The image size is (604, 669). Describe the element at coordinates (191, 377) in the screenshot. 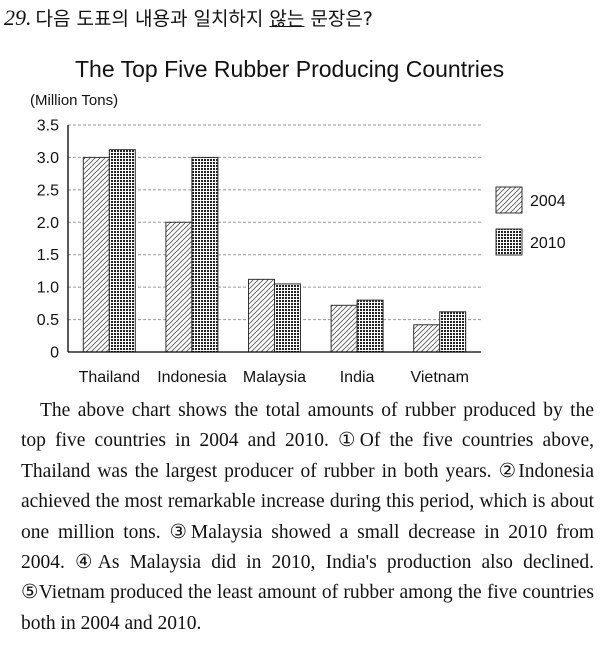

I see `x-tick-label: Indonesia` at that location.